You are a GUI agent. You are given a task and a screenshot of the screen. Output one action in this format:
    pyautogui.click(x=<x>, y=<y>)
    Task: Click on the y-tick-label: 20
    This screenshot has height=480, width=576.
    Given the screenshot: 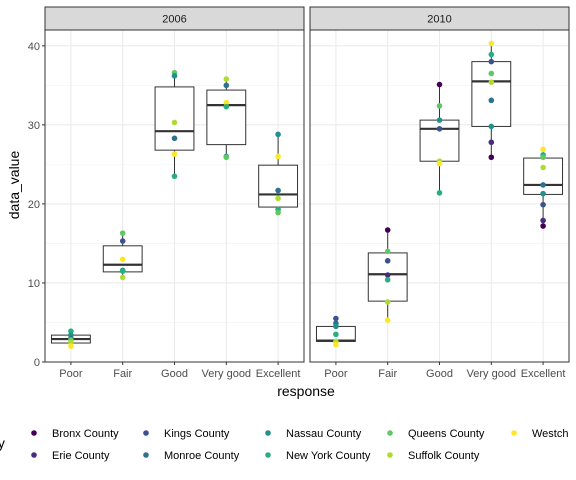 What is the action you would take?
    pyautogui.click(x=34, y=205)
    